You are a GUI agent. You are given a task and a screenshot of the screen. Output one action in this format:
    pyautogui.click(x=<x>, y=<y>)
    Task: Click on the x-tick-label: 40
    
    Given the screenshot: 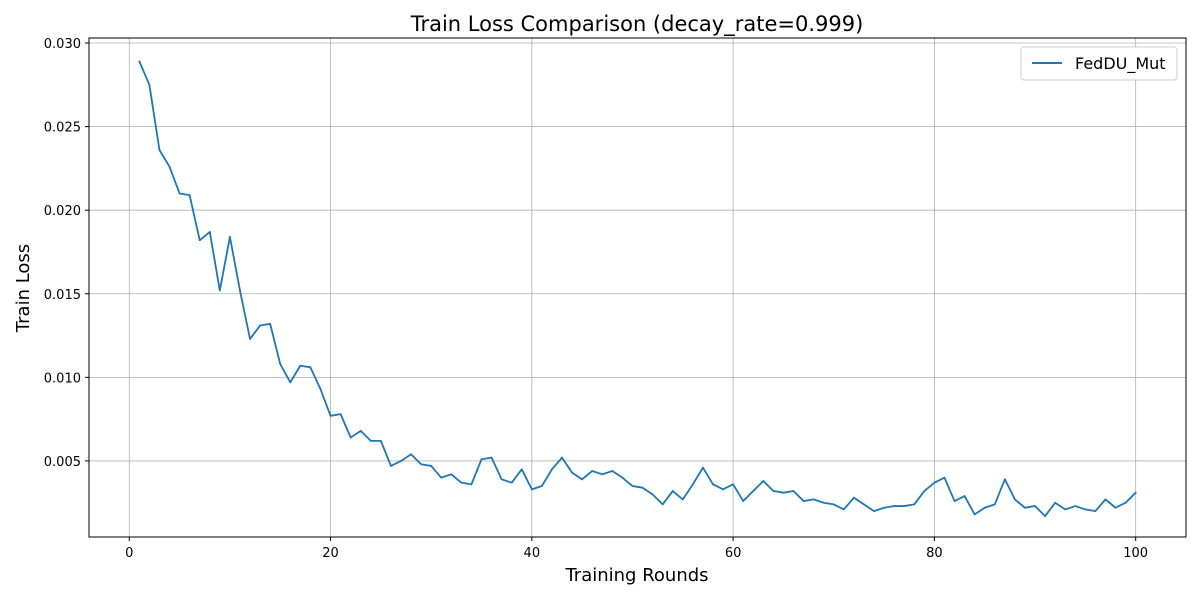 What is the action you would take?
    pyautogui.click(x=532, y=553)
    